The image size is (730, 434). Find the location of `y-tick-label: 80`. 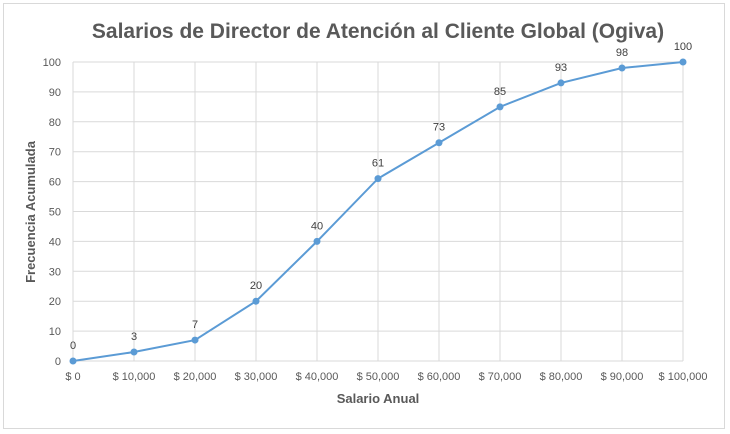

y-tick-label: 80 is located at coordinates (55, 123).